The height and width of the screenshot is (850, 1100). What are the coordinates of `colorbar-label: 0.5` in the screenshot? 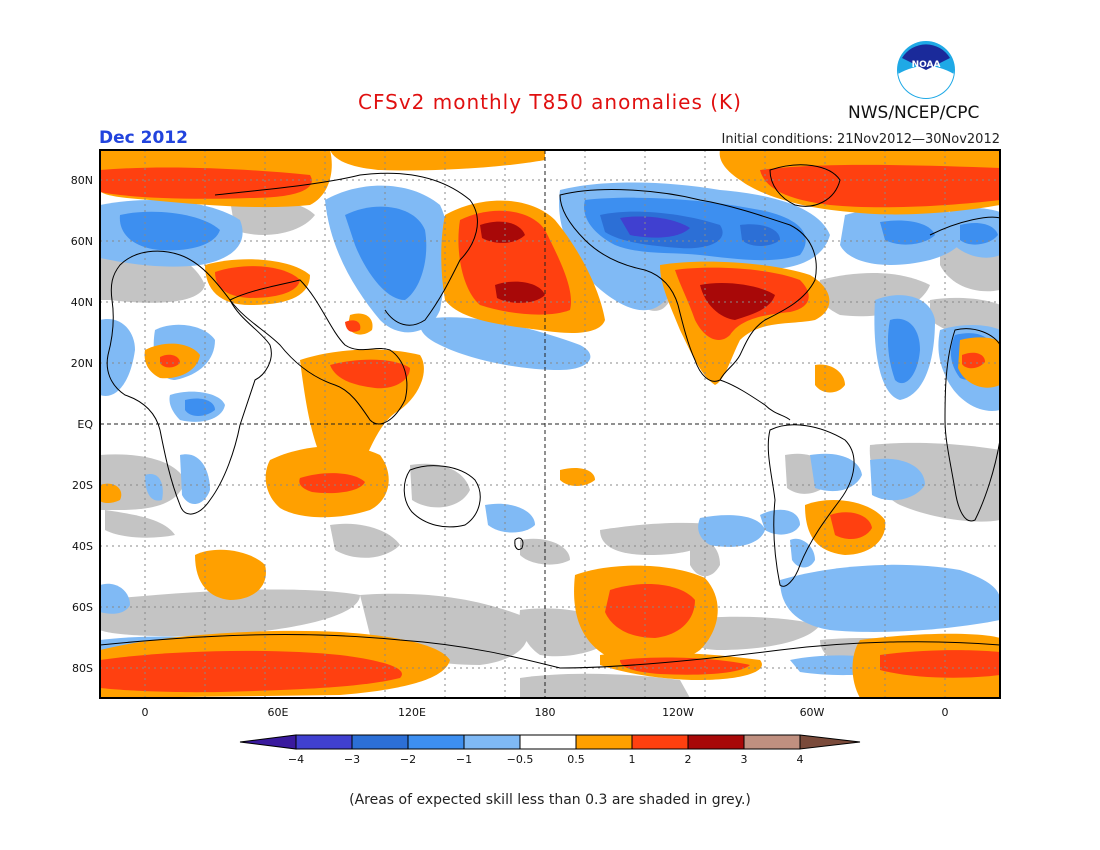 It's located at (576, 759).